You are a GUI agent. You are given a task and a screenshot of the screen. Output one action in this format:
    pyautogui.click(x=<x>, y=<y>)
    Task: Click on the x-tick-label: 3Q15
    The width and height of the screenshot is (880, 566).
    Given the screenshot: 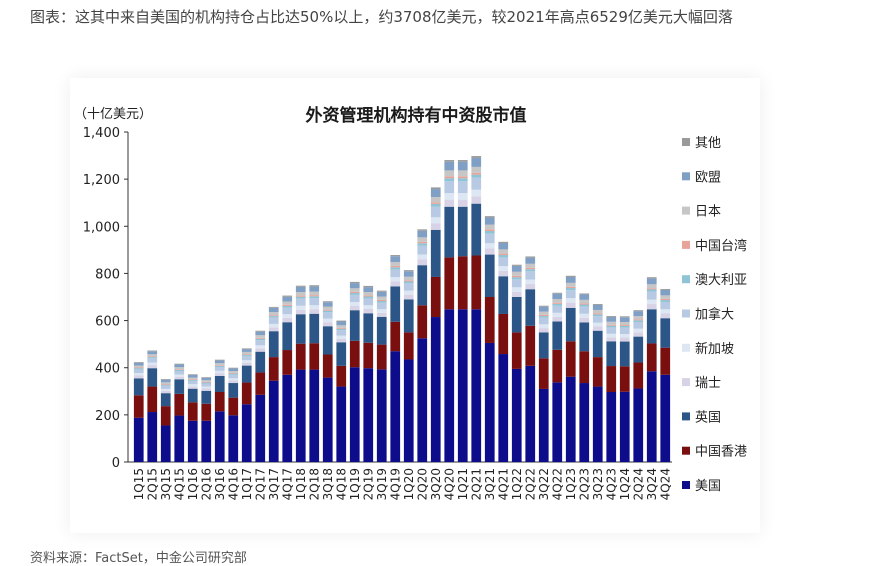 What is the action you would take?
    pyautogui.click(x=166, y=484)
    